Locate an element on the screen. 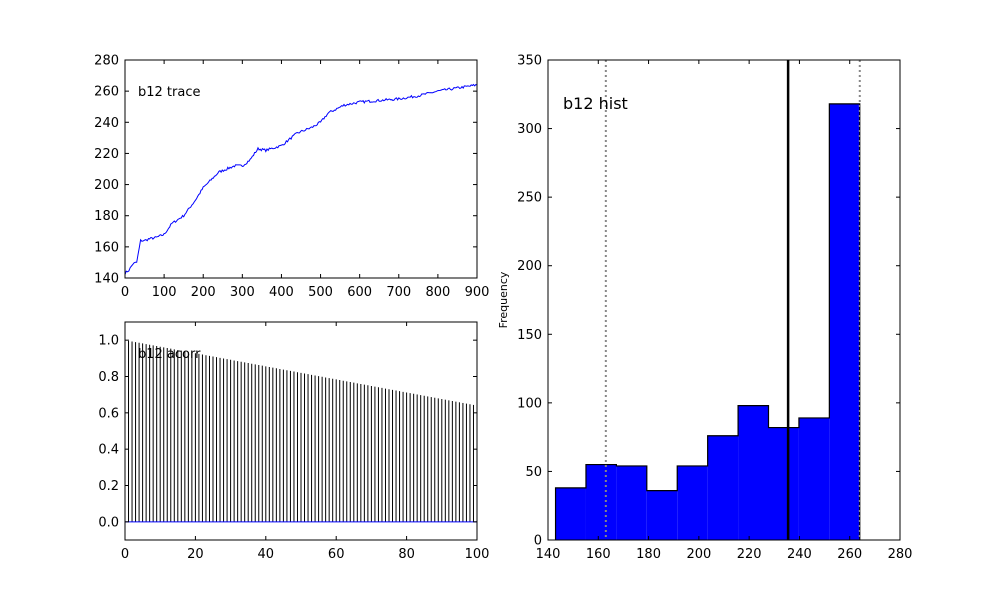 This screenshot has height=600, width=1000. acorr-x-tick-label: 40 is located at coordinates (266, 554).